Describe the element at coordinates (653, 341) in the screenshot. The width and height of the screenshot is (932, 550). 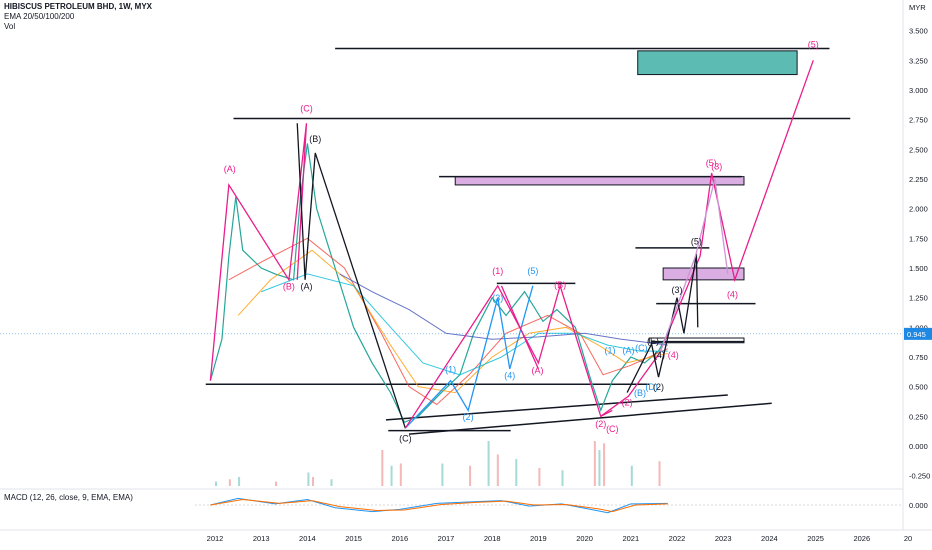
I see `wave-label: (E)` at that location.